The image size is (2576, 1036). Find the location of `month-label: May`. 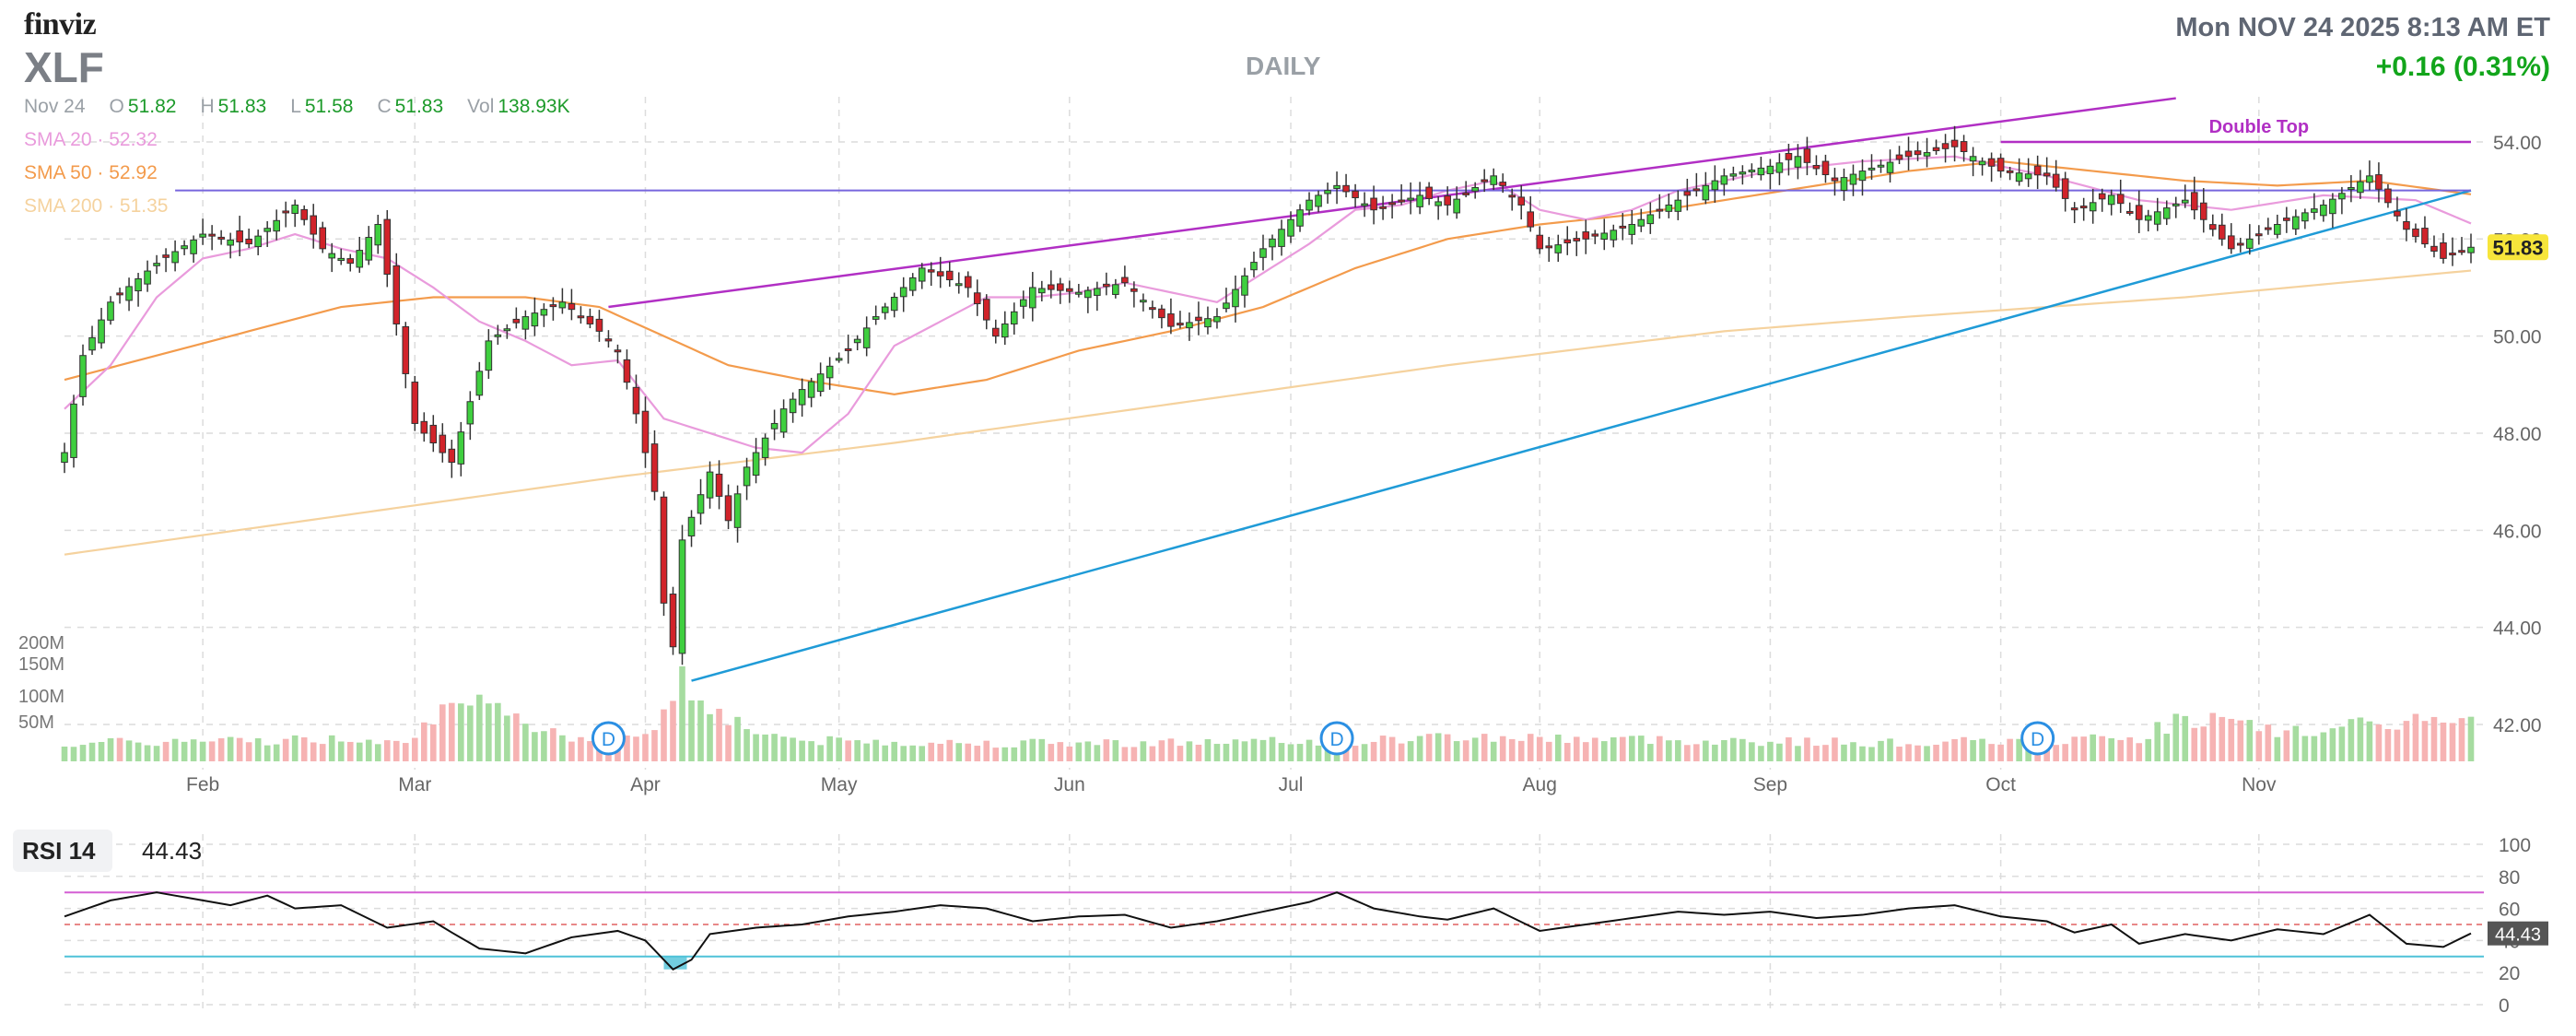

month-label: May is located at coordinates (839, 785).